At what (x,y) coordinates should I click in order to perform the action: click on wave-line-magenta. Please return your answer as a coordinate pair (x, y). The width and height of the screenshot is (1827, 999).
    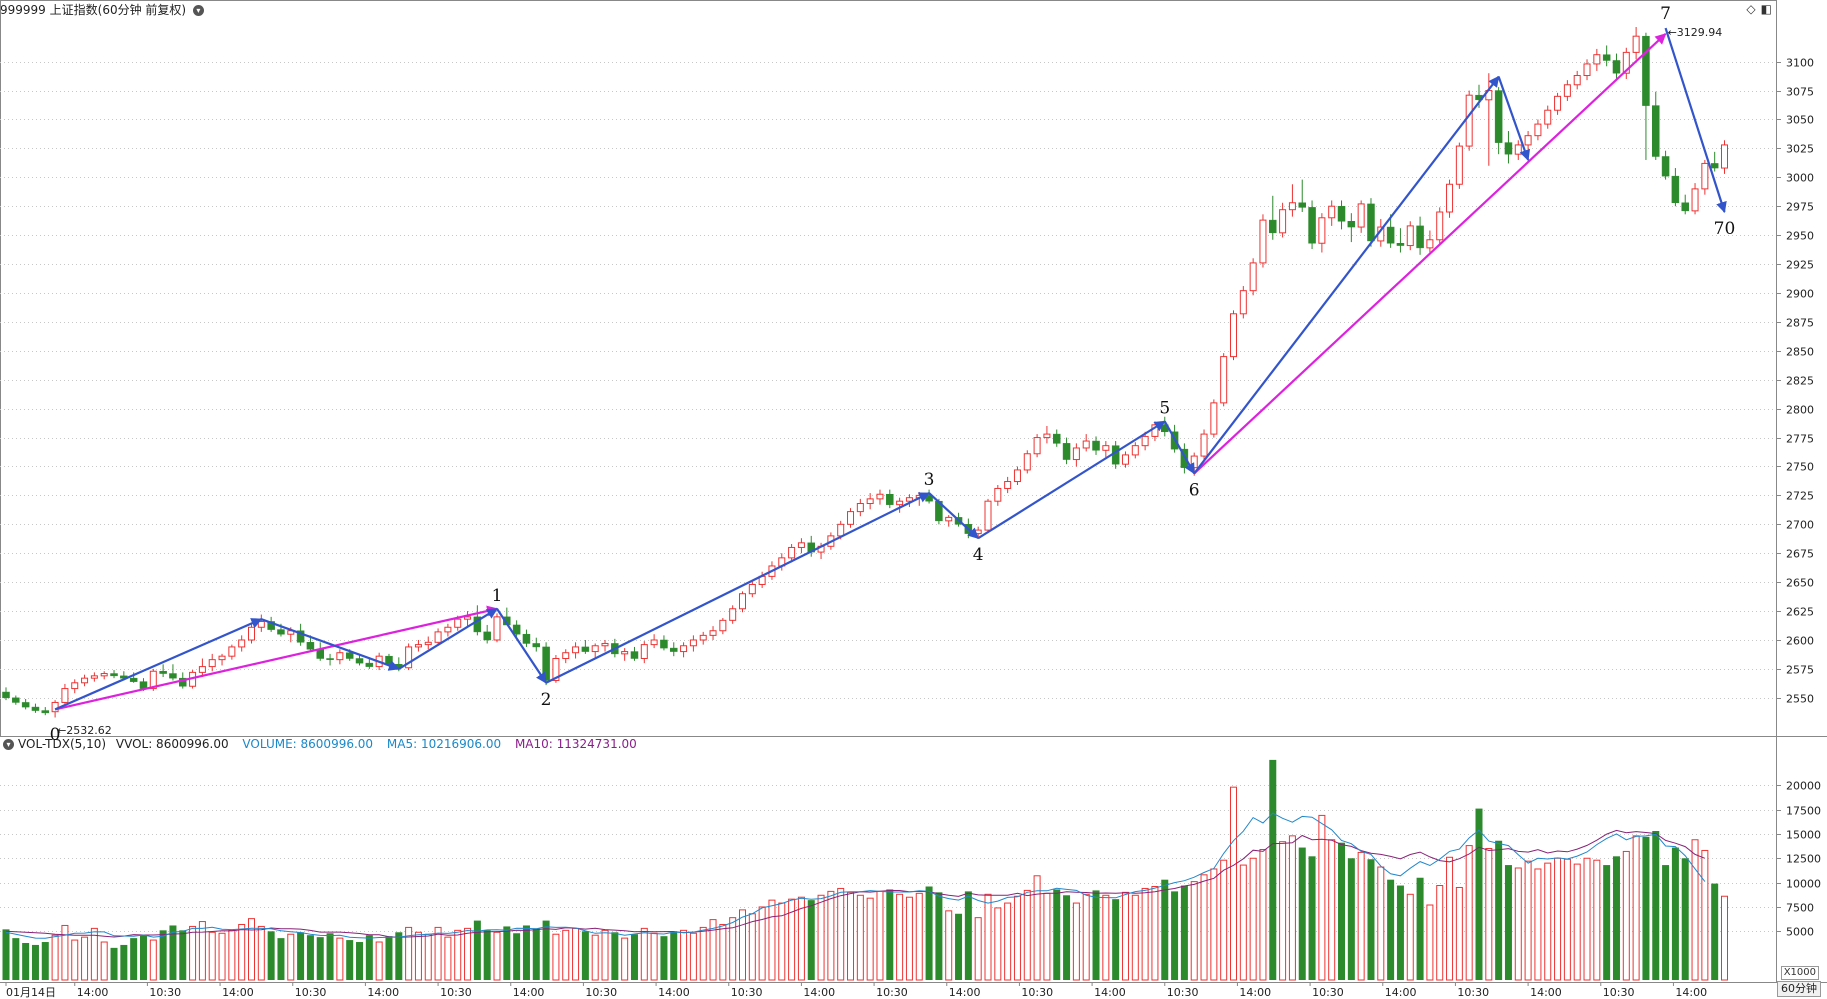
    Looking at the image, I should click on (276, 658).